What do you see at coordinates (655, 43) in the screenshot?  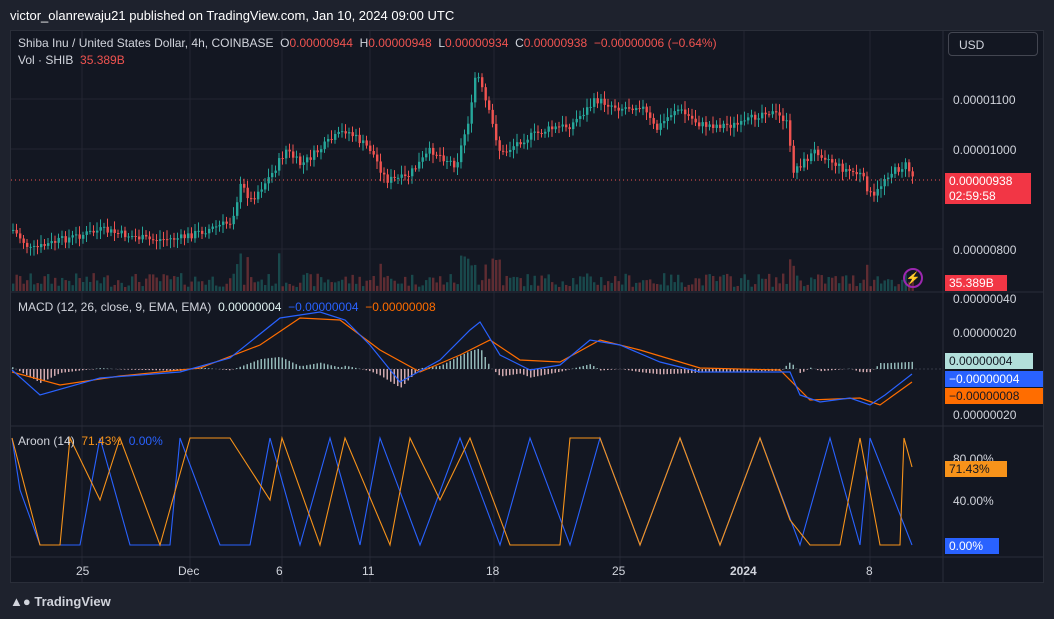 I see `change-value: −0.00000006 (−0.64%)` at bounding box center [655, 43].